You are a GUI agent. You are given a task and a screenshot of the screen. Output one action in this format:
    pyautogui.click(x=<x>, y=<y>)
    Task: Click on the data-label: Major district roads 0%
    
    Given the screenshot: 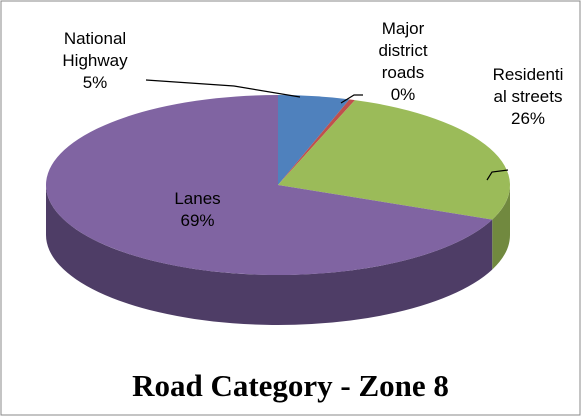 What is the action you would take?
    pyautogui.click(x=403, y=62)
    